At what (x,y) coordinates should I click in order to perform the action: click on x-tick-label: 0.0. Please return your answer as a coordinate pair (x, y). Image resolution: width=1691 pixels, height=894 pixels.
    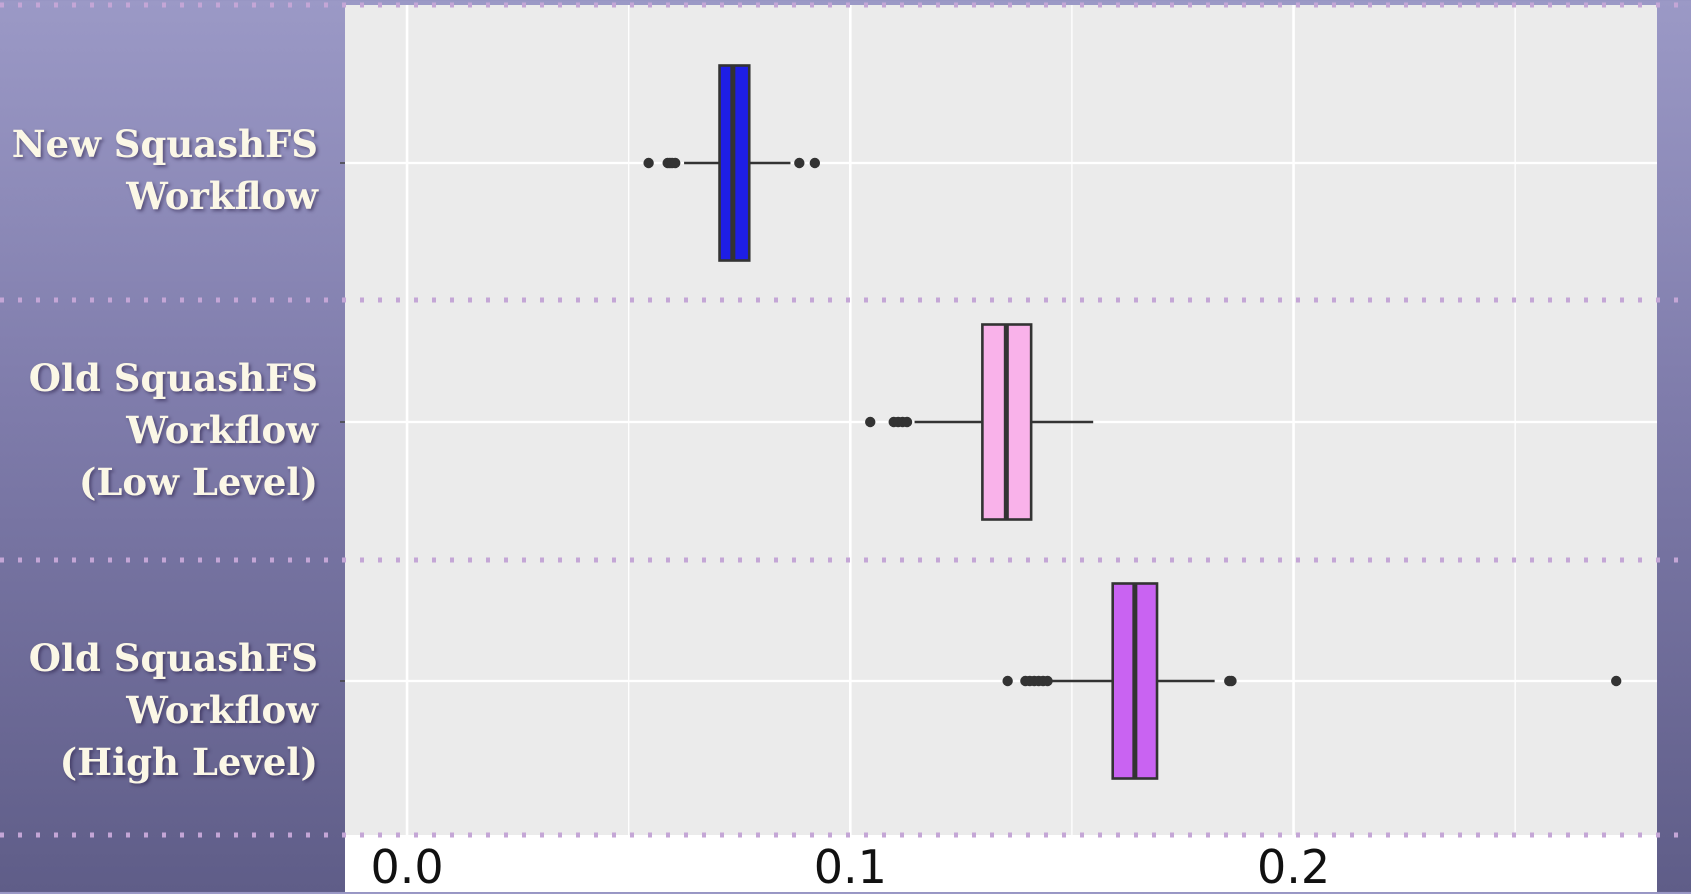
    Looking at the image, I should click on (407, 867).